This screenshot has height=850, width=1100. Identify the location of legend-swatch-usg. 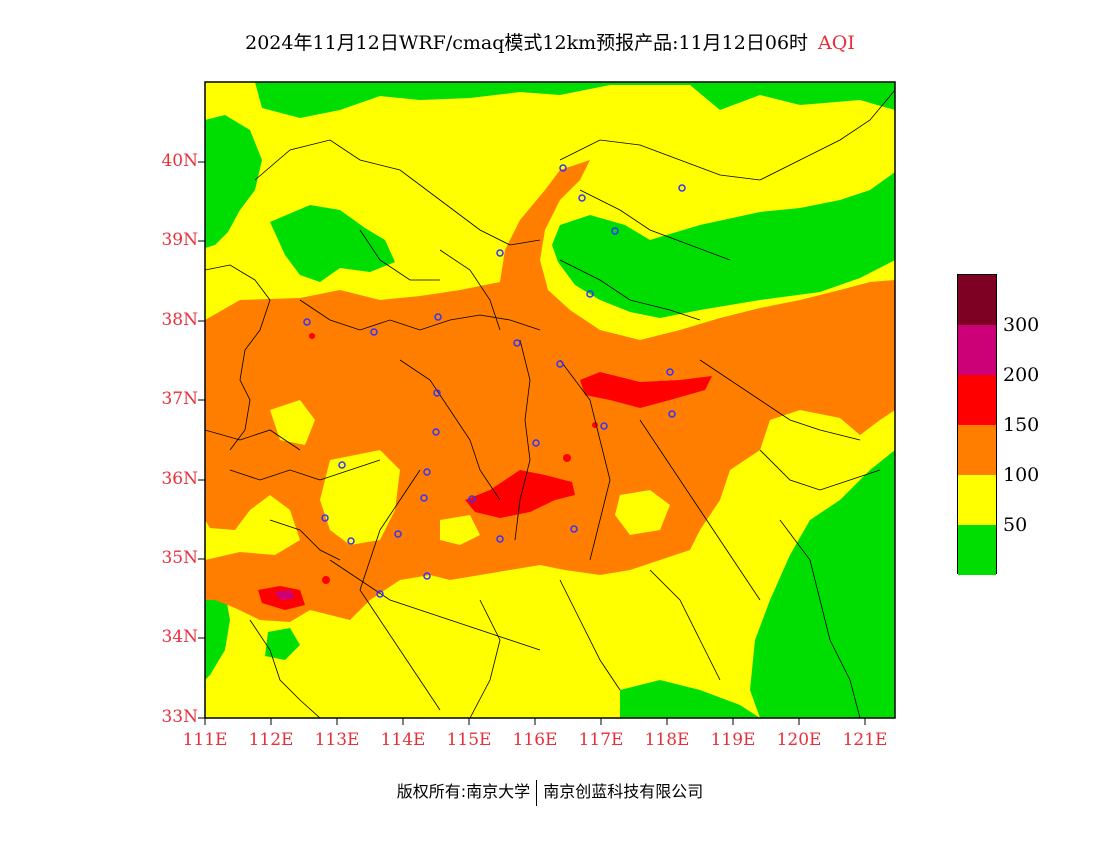
(977, 450).